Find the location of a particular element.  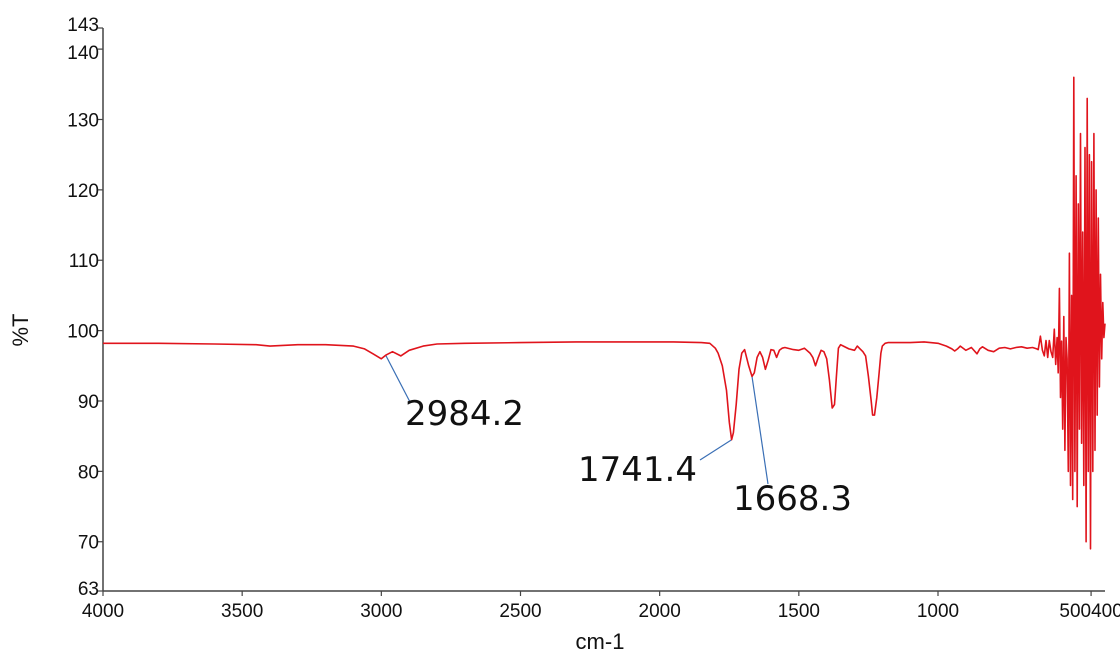

annotation-labels: 2984.2 1741.4 1668.3 is located at coordinates (628, 456).